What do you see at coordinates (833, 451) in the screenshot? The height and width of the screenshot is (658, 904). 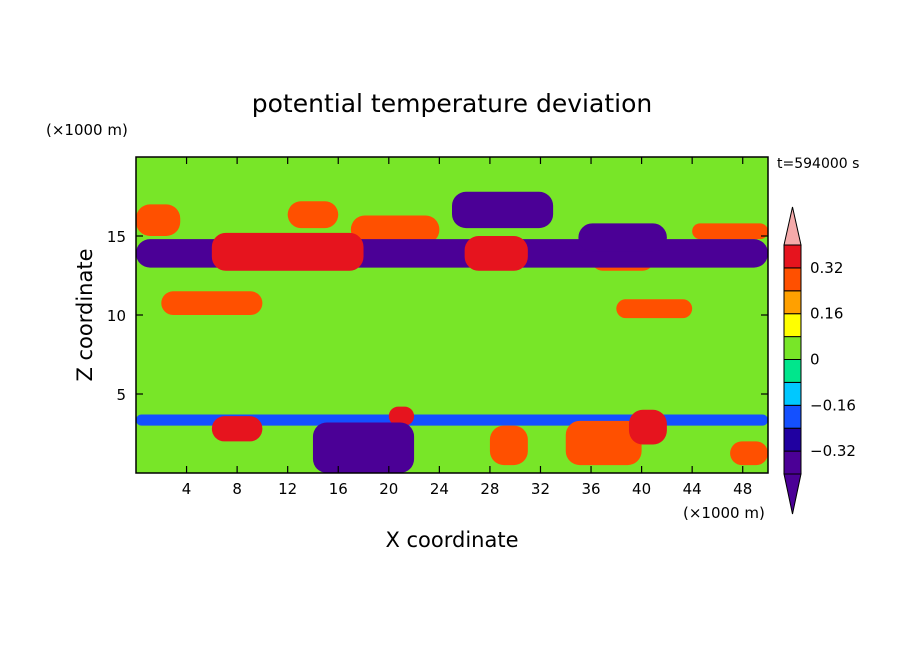 I see `colorbar-label: −0.32` at bounding box center [833, 451].